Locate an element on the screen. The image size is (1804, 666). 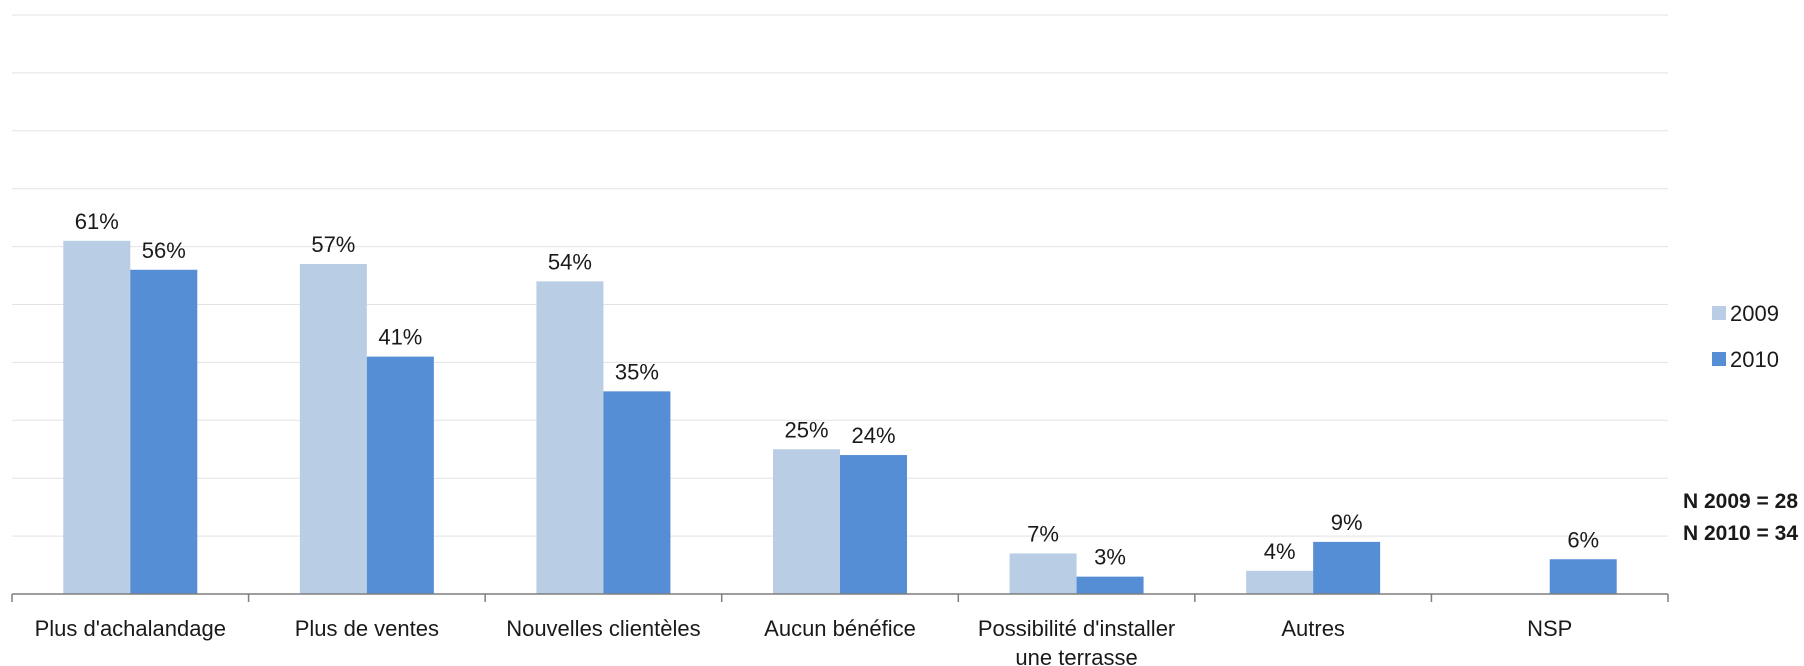
legend-label-2010: 2010 is located at coordinates (1754, 359).